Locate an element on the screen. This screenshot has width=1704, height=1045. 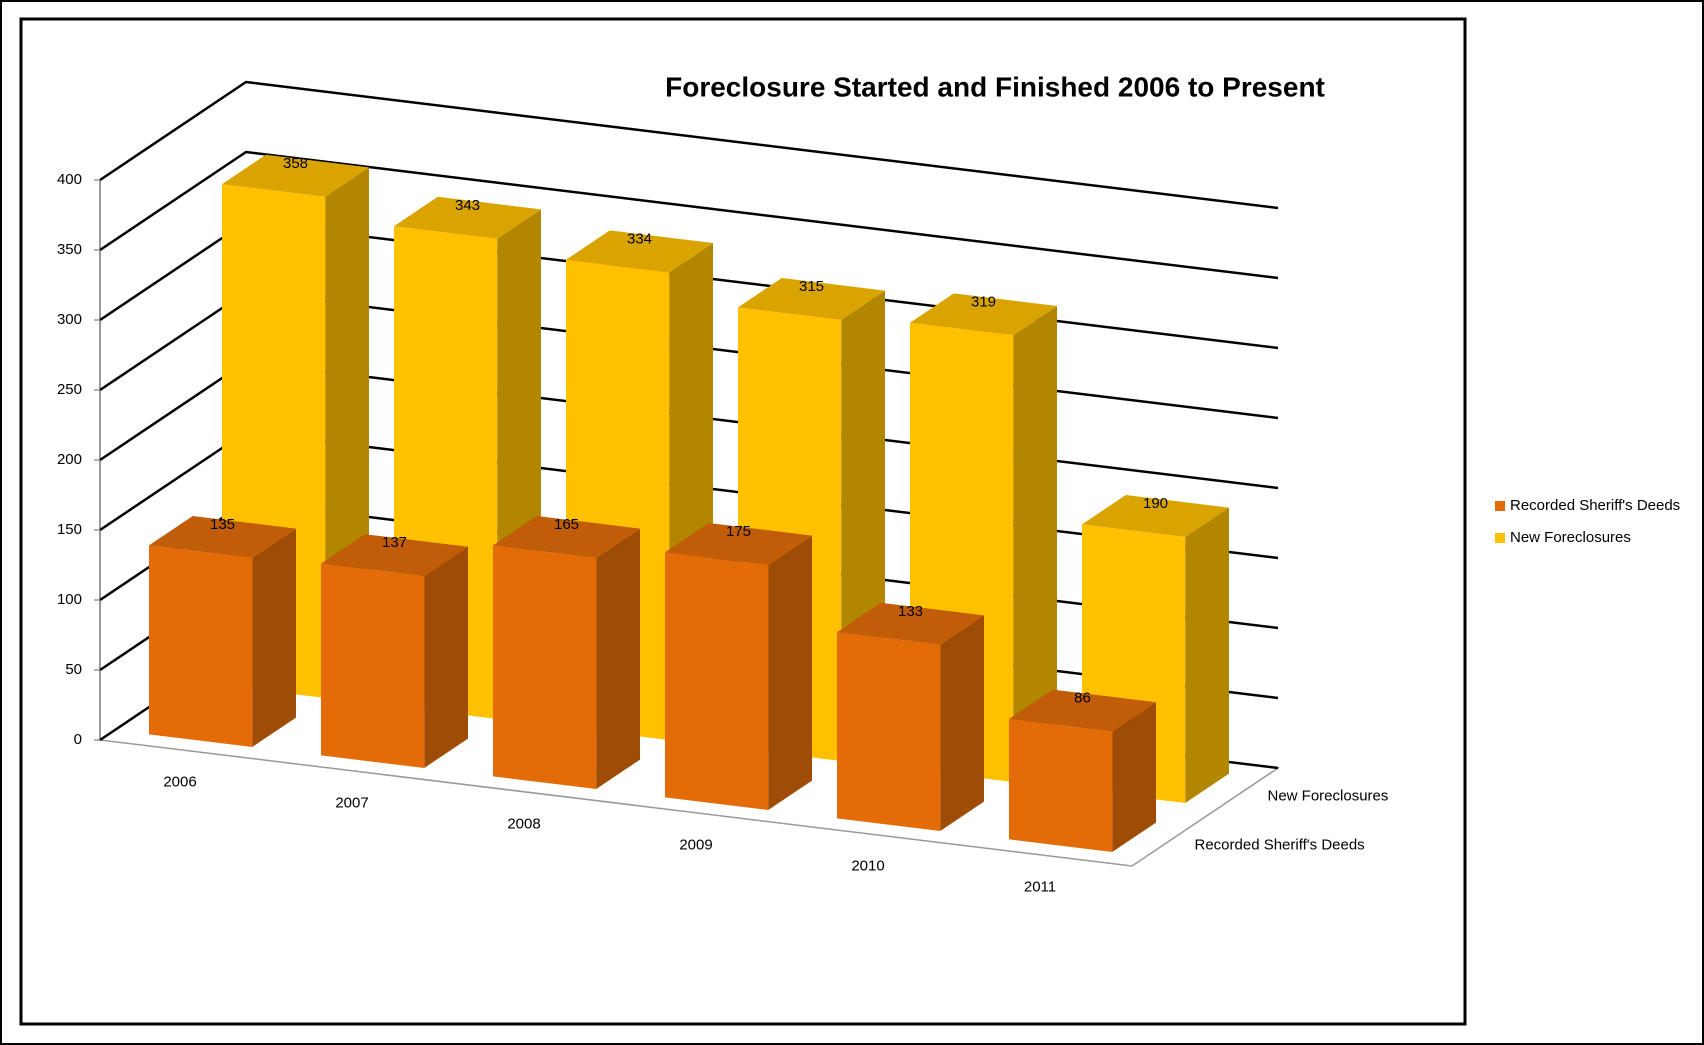
x-tick-label: 2009 is located at coordinates (695, 844).